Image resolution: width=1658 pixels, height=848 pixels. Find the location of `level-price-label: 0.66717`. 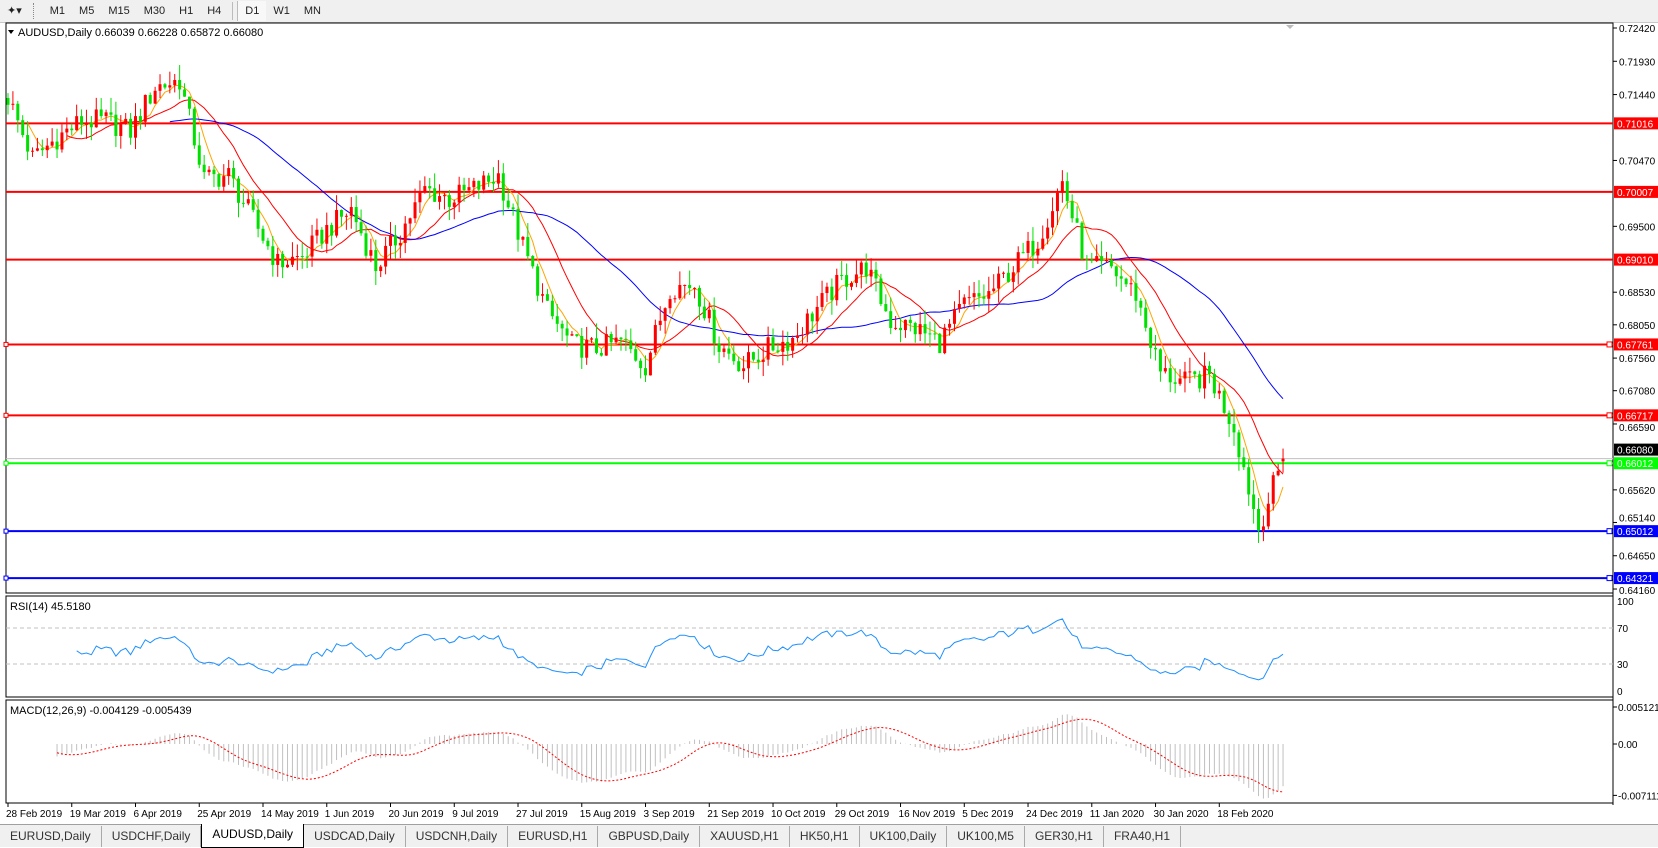

level-price-label: 0.66717 is located at coordinates (1635, 416).